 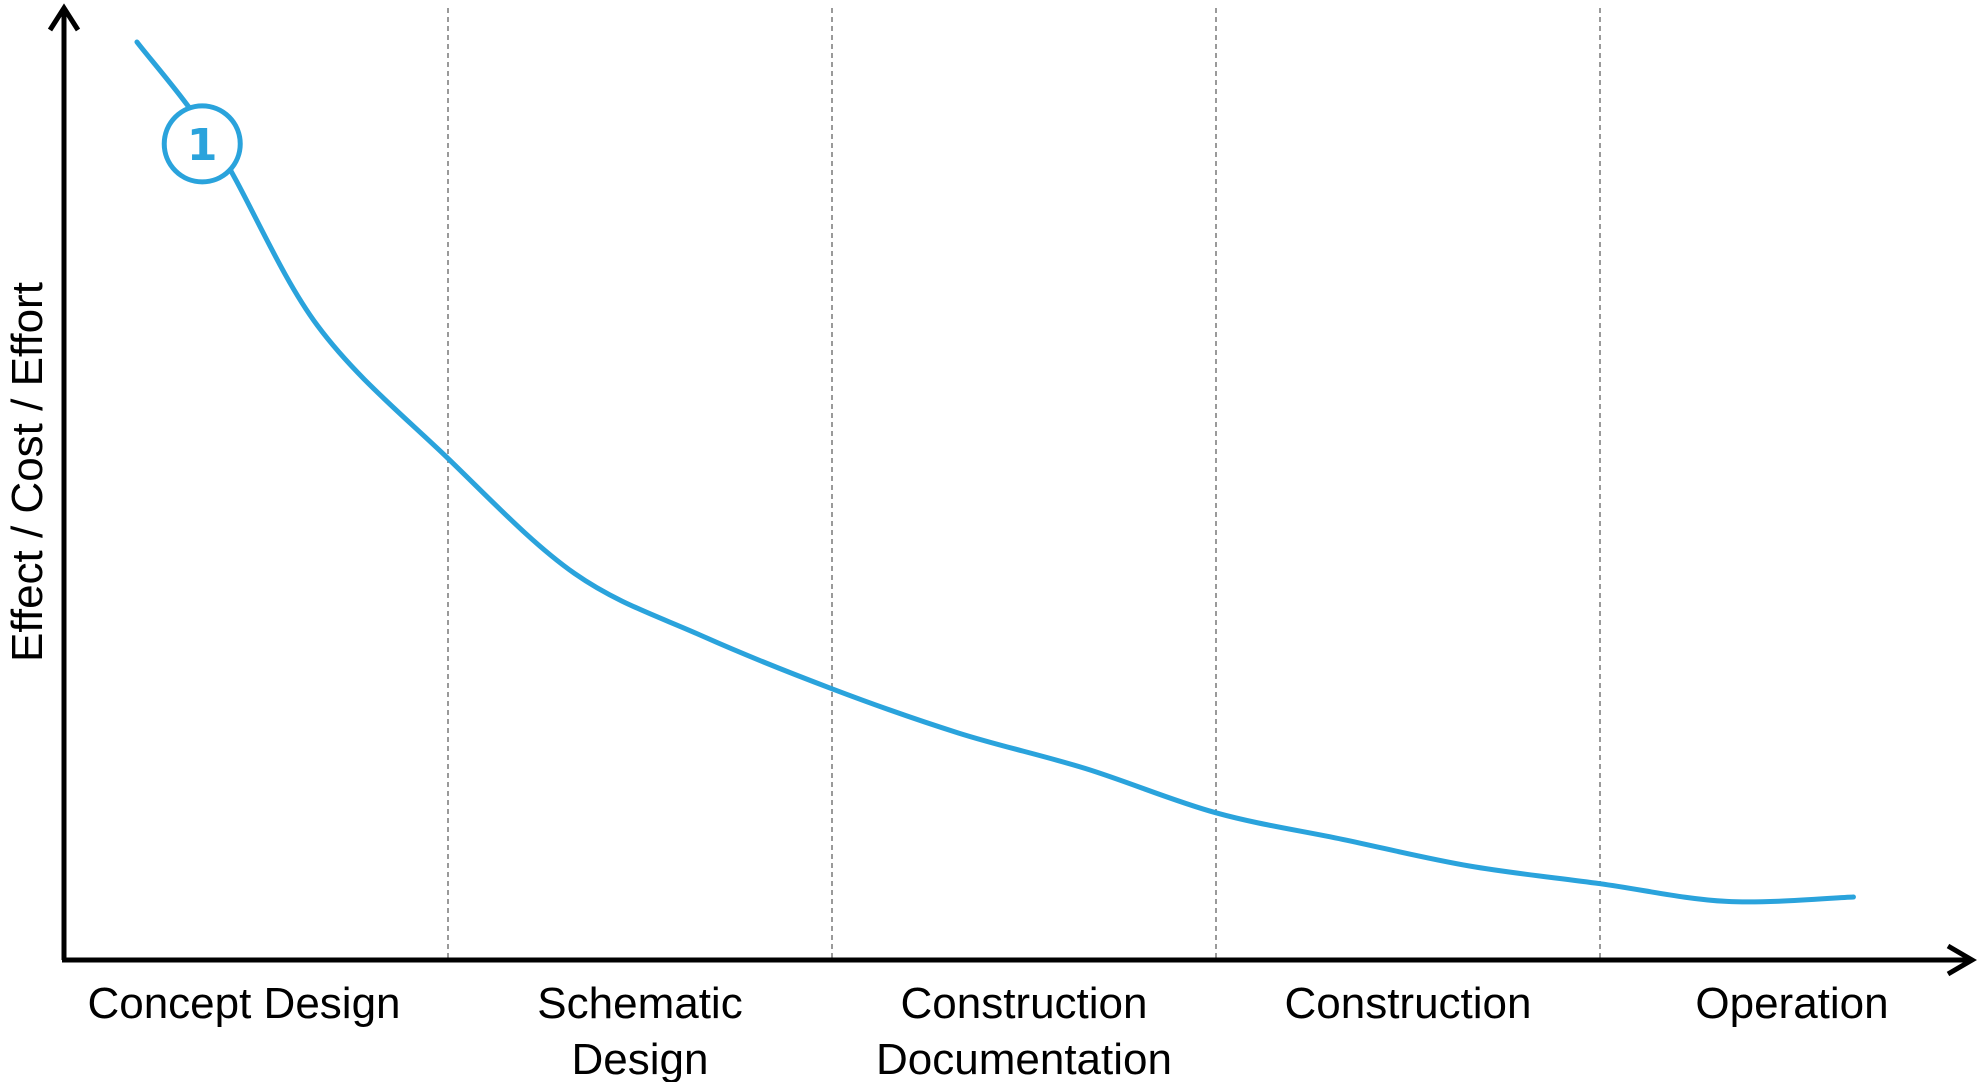 What do you see at coordinates (639, 1030) in the screenshot?
I see `x-tick-label: Schematic Design` at bounding box center [639, 1030].